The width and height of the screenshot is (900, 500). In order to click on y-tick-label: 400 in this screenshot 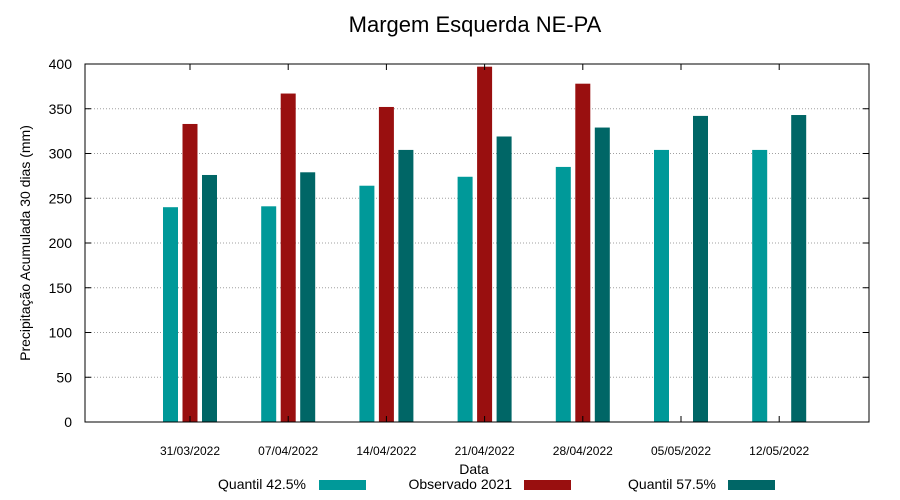, I will do `click(61, 64)`.